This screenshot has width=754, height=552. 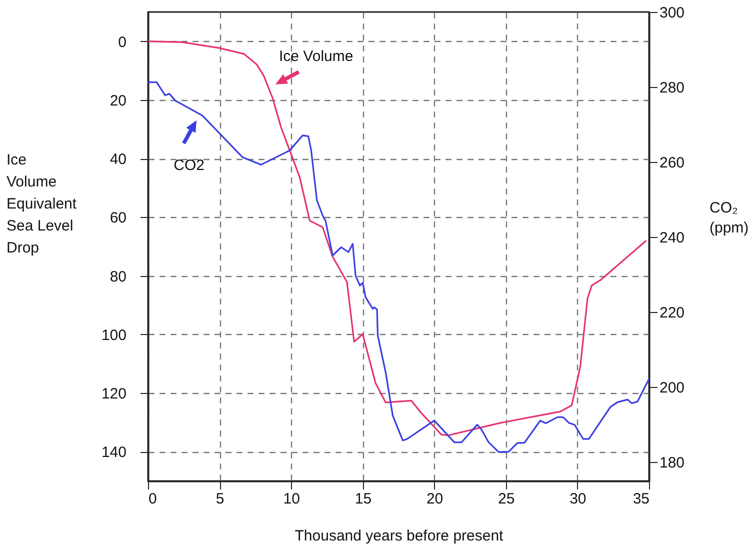 What do you see at coordinates (291, 499) in the screenshot?
I see `x-tick-label: 10` at bounding box center [291, 499].